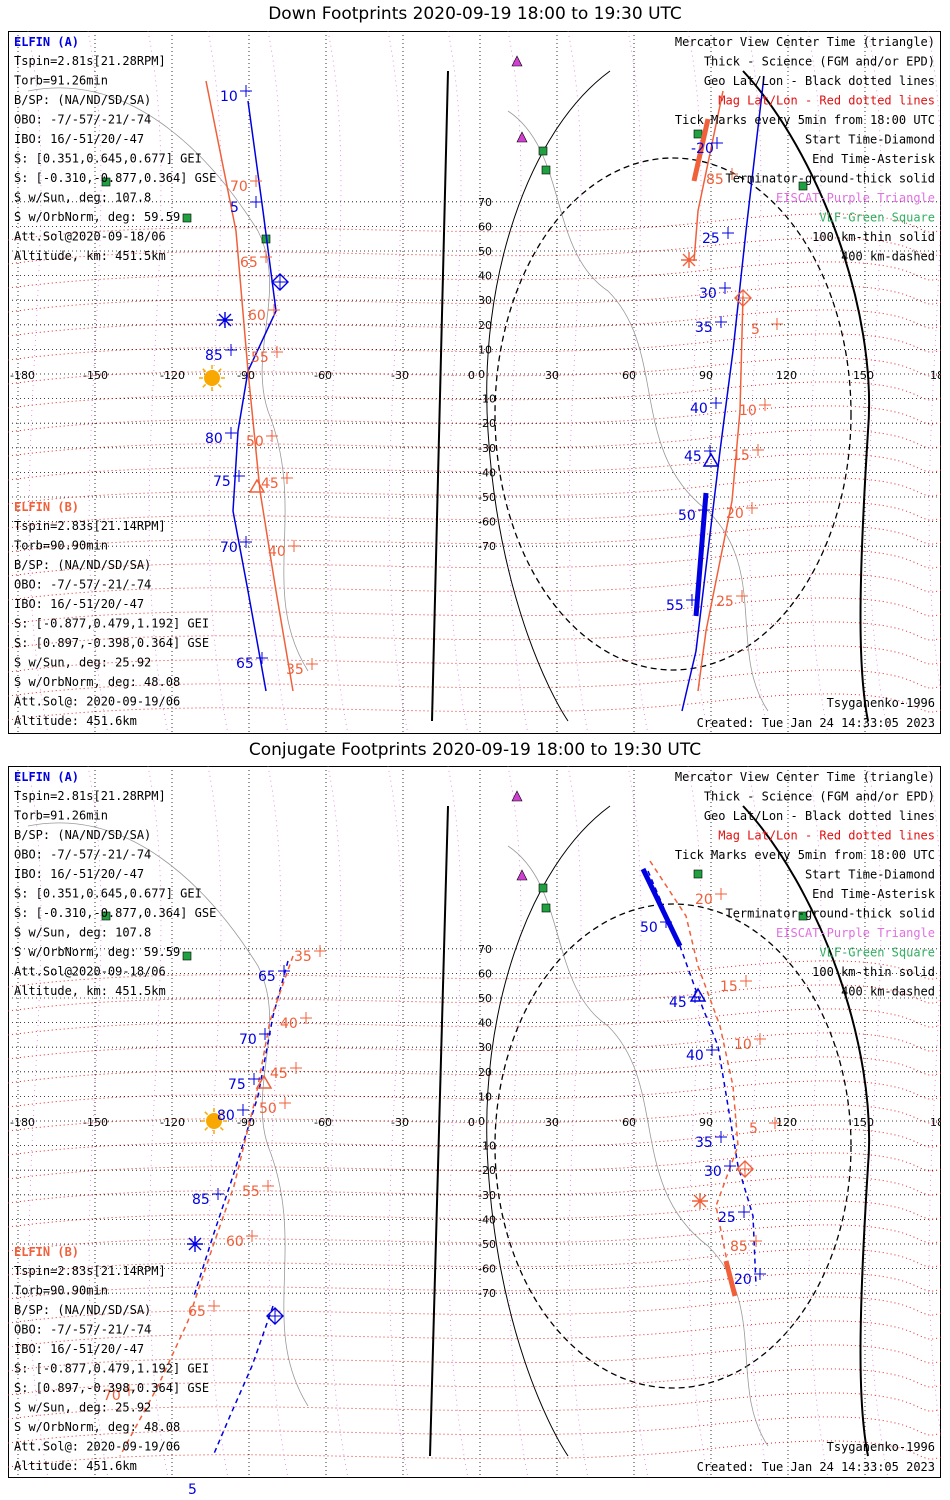 The image size is (950, 1500). What do you see at coordinates (22, 375) in the screenshot?
I see `lon-tick-label: -180` at bounding box center [22, 375].